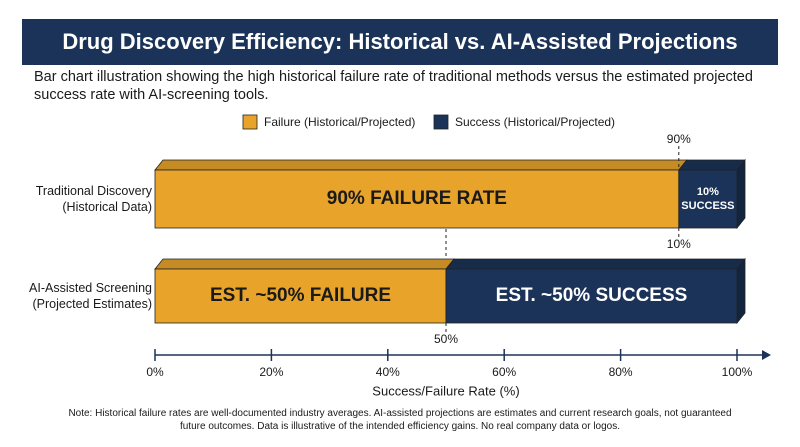  I want to click on value-label-box: EST. ~50% SUCCESS, so click(591, 295).